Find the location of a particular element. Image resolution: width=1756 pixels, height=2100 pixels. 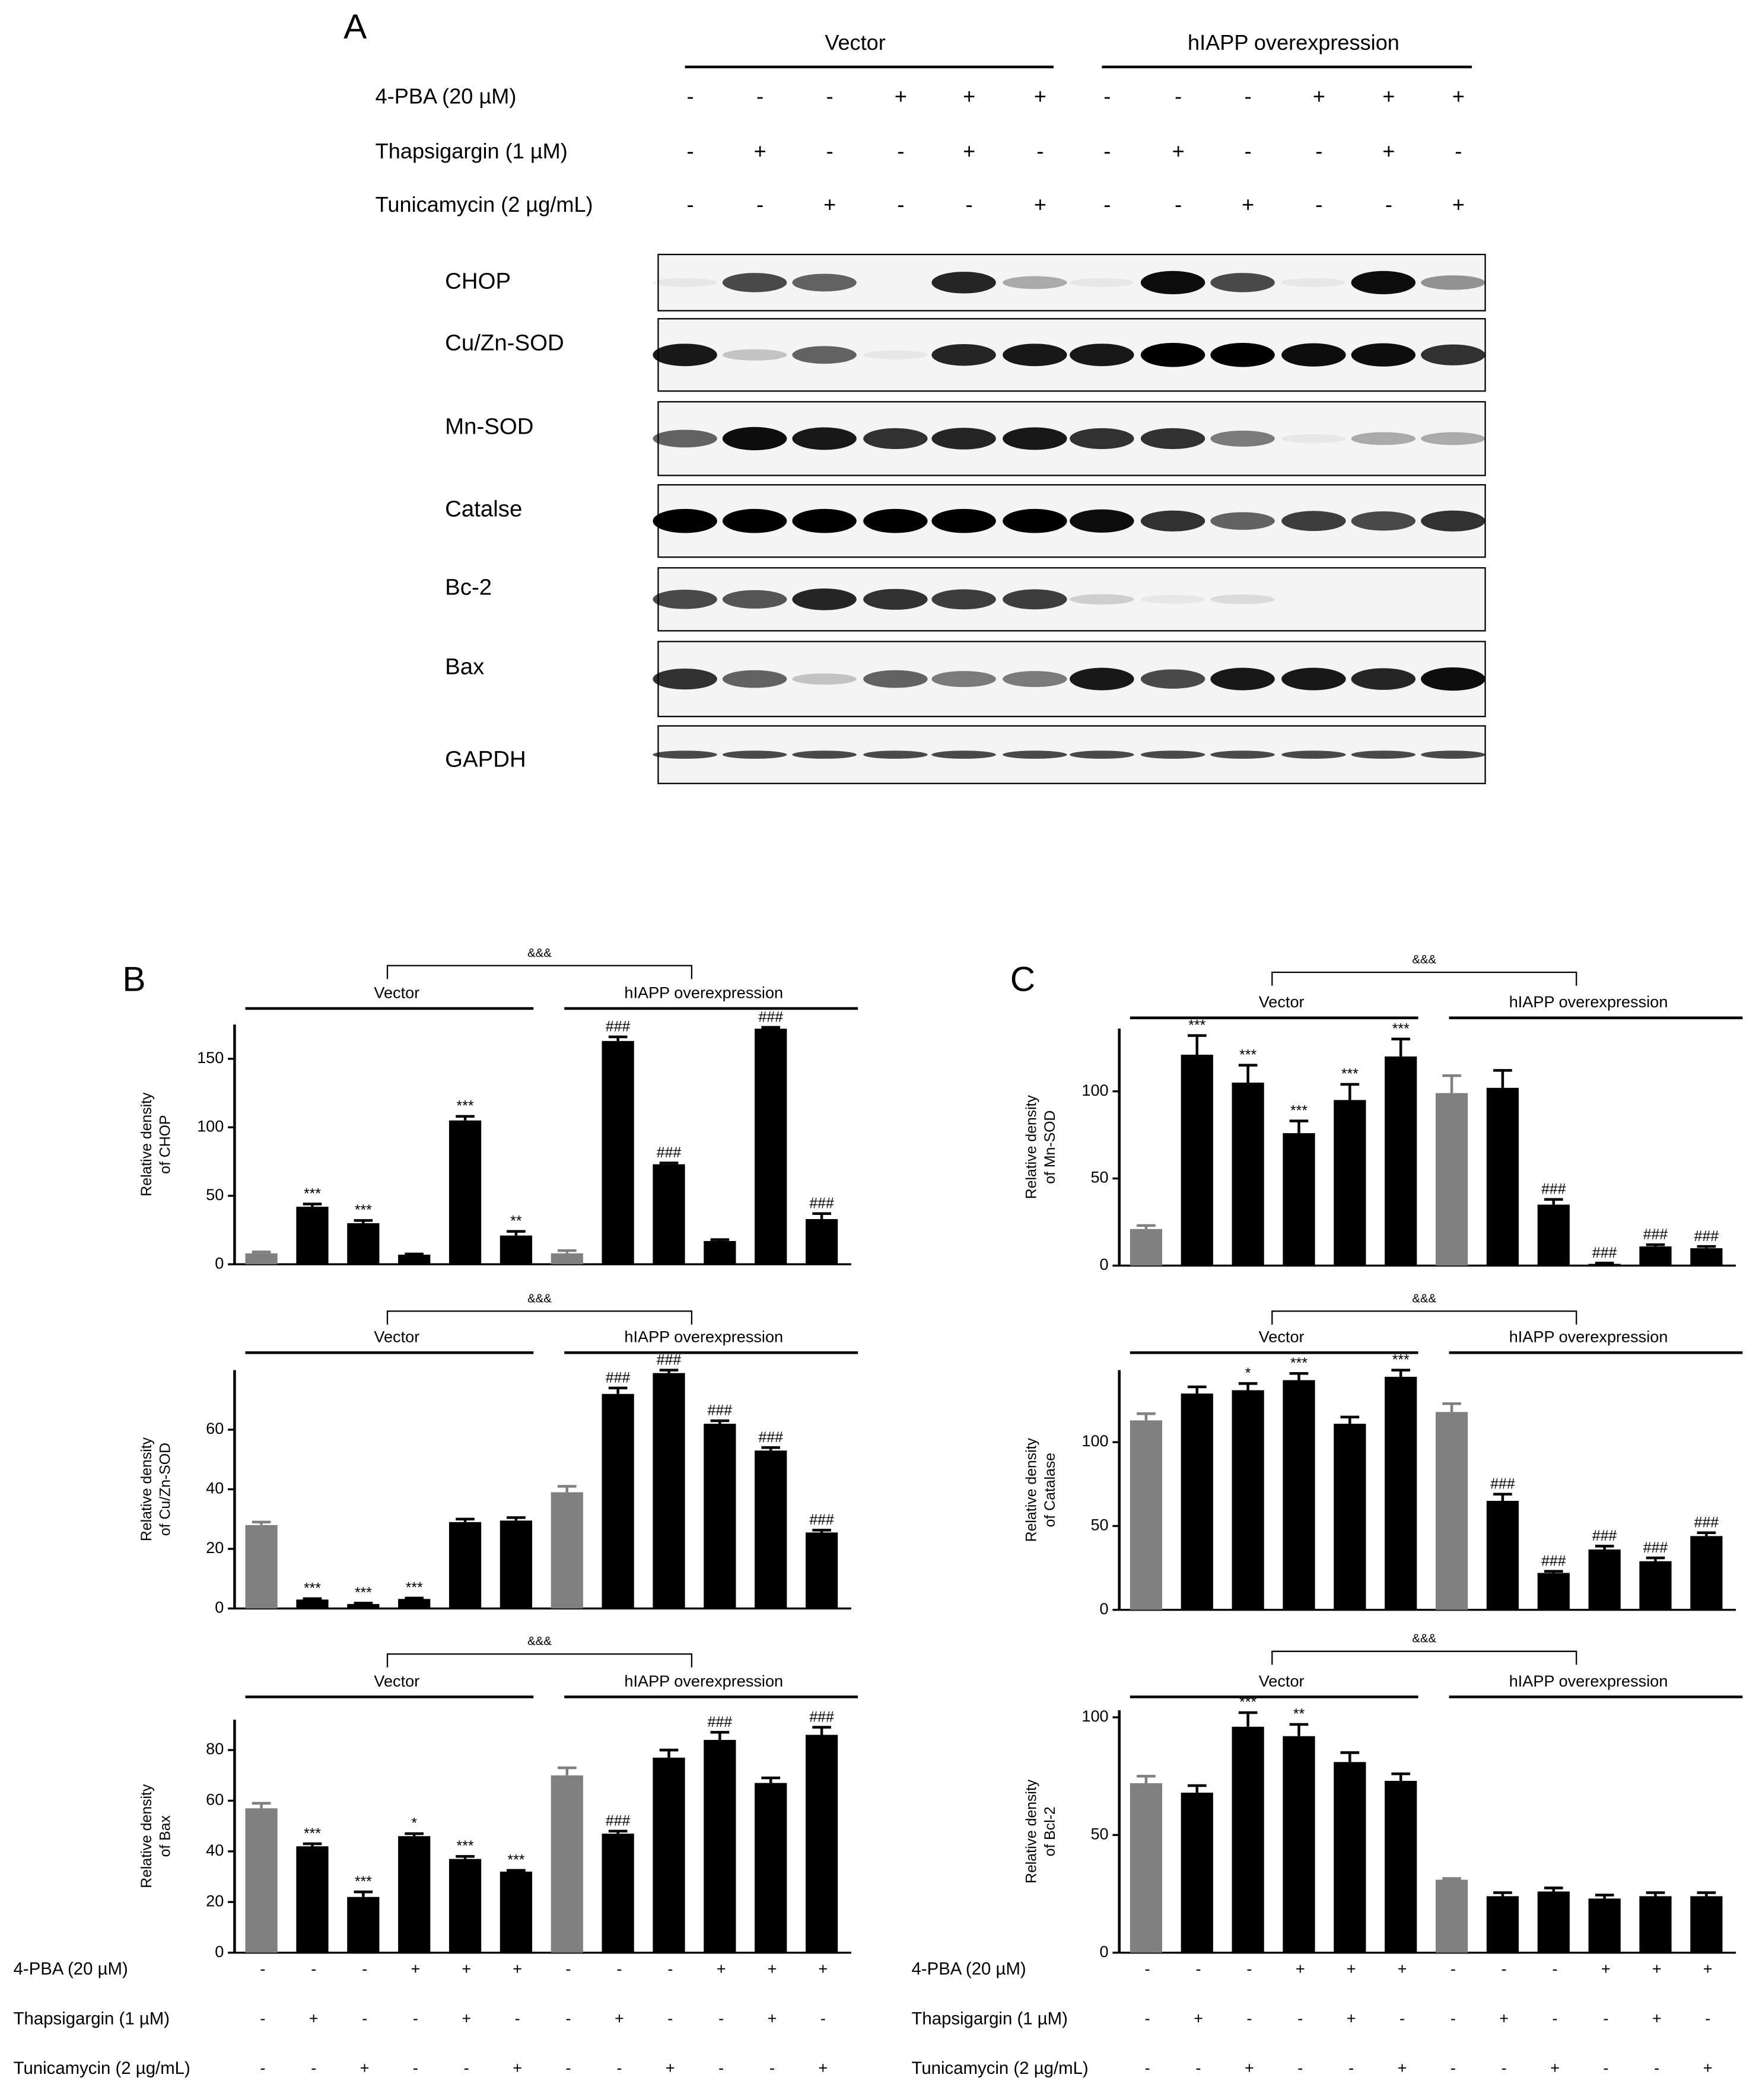

y-tick-label: 20 is located at coordinates (215, 1547).